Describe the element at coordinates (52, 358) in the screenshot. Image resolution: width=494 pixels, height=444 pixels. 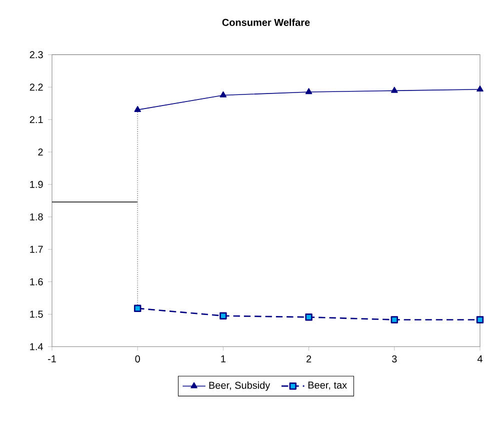
I see `x-tick-label: -1` at that location.